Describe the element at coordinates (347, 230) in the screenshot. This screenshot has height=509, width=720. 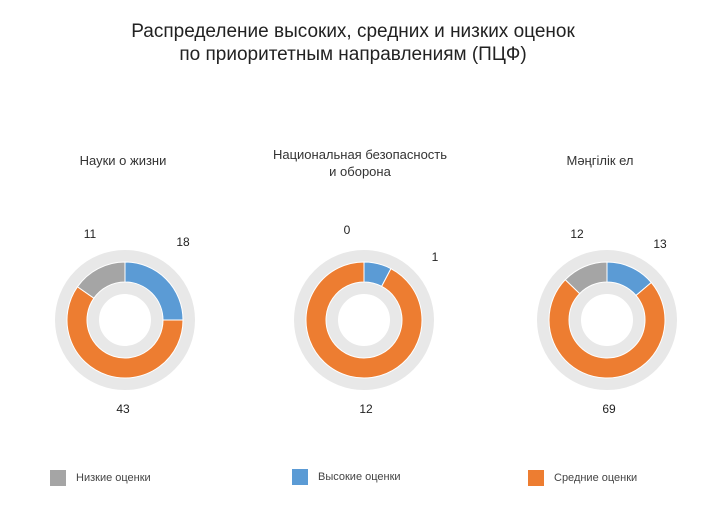
I see `chart-2-label-low: 0` at that location.